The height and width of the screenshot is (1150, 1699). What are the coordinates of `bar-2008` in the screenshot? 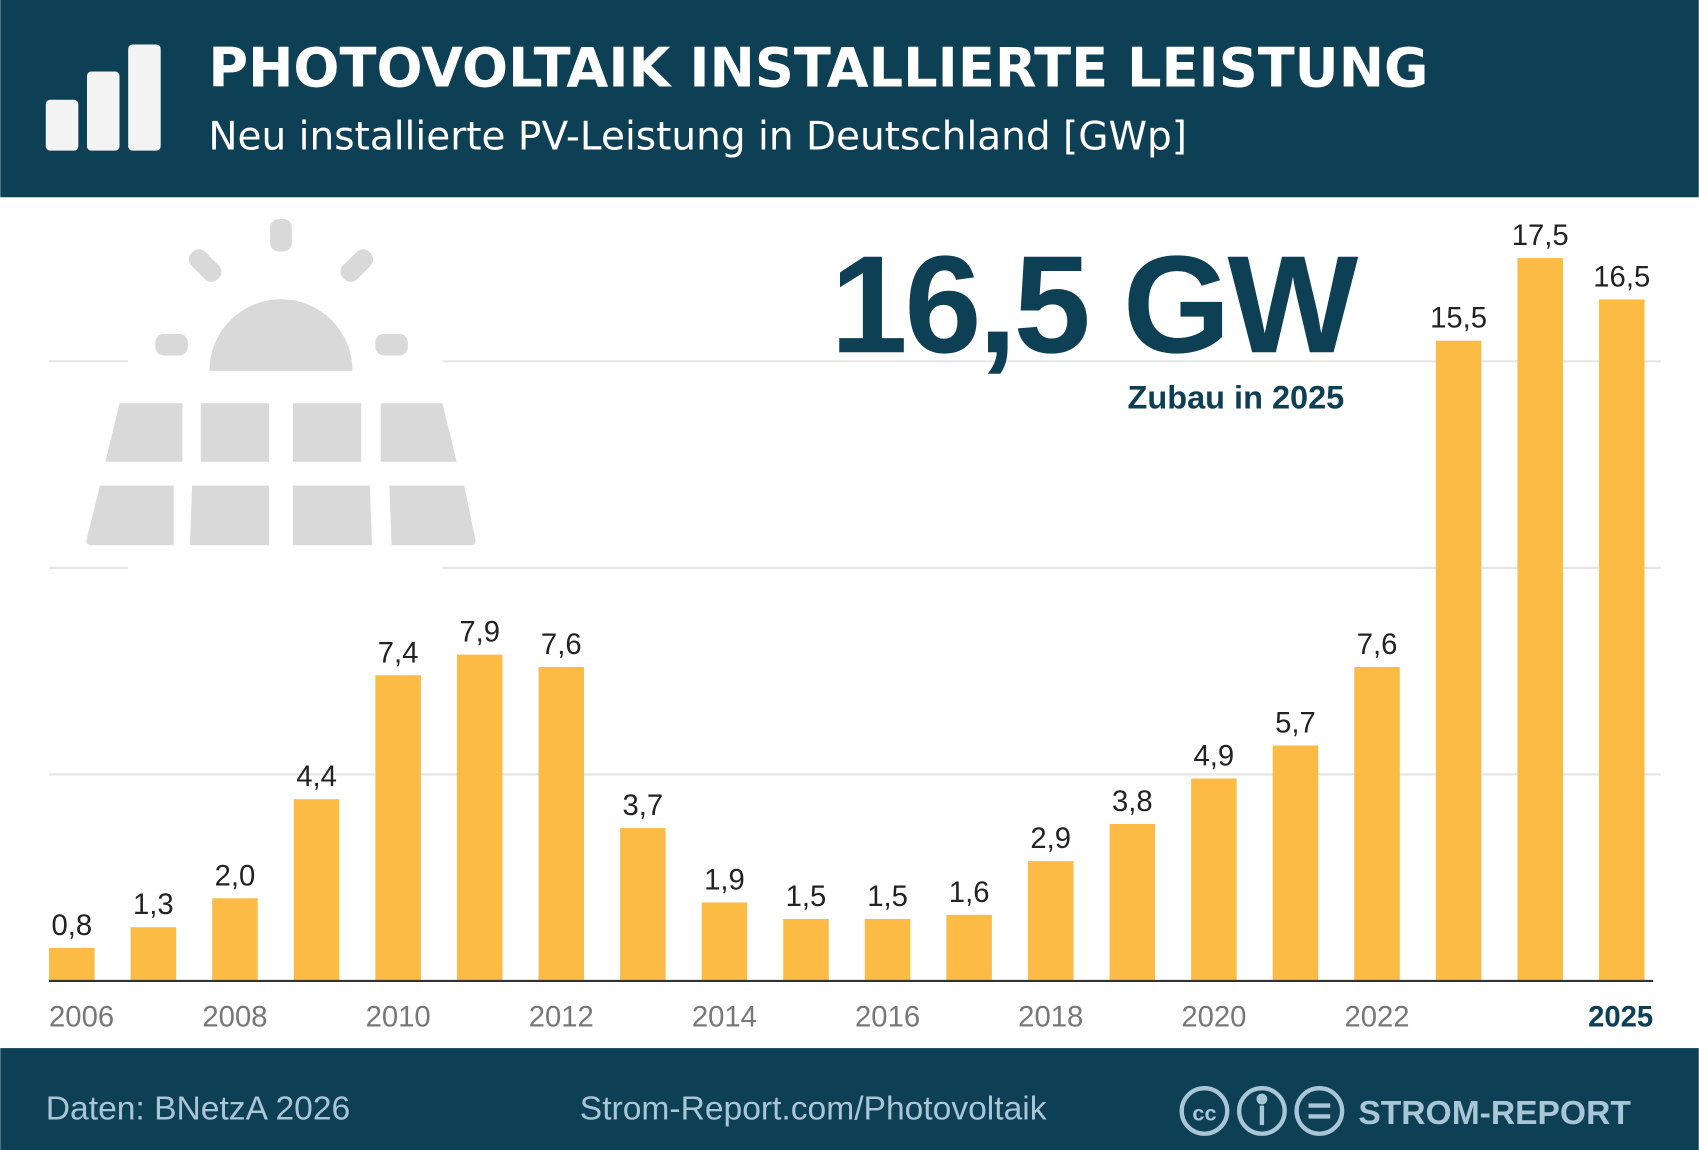 It's located at (235, 939).